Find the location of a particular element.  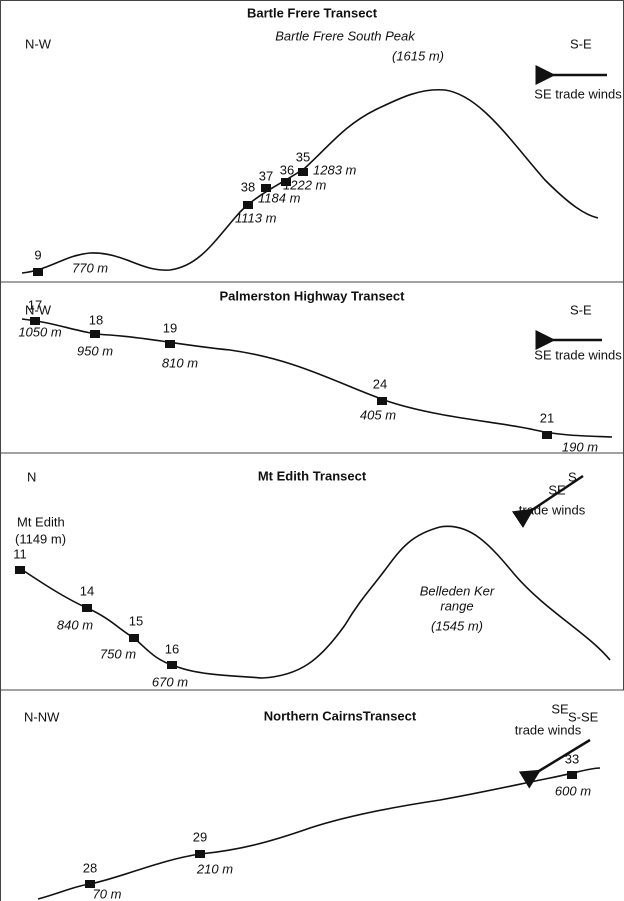

elevation: 1050 m is located at coordinates (40, 331).